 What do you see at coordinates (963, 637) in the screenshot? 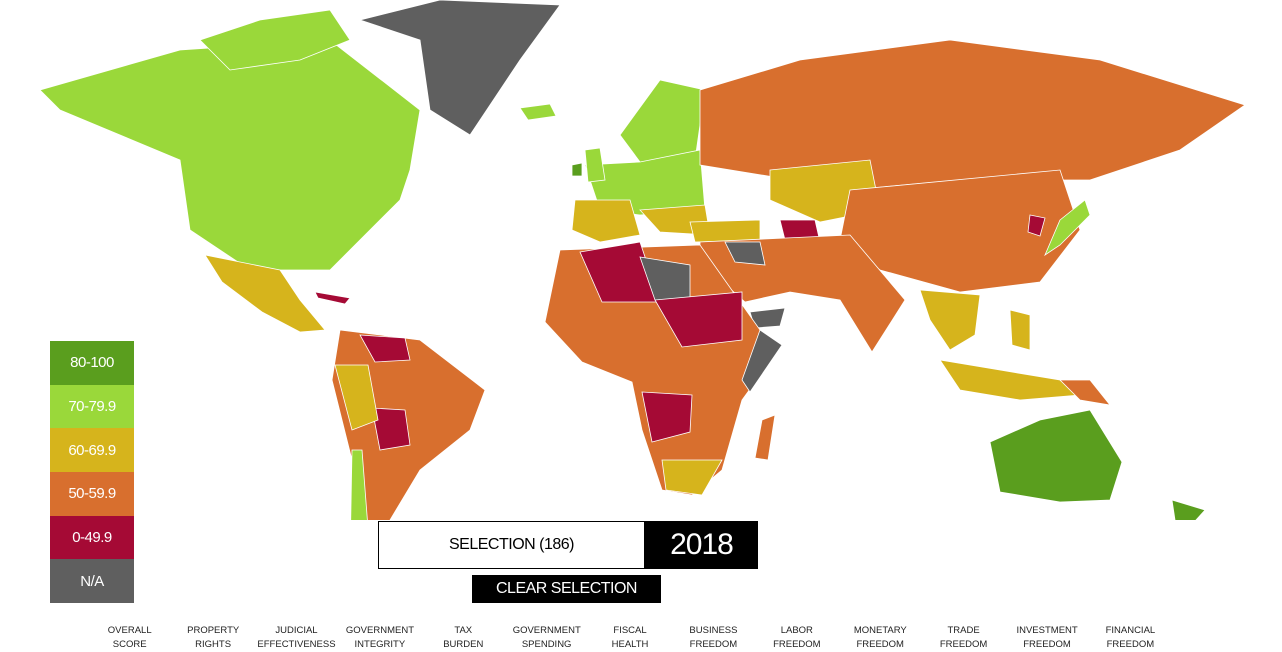
I see `menu-item: TRADE FREEDOM` at bounding box center [963, 637].